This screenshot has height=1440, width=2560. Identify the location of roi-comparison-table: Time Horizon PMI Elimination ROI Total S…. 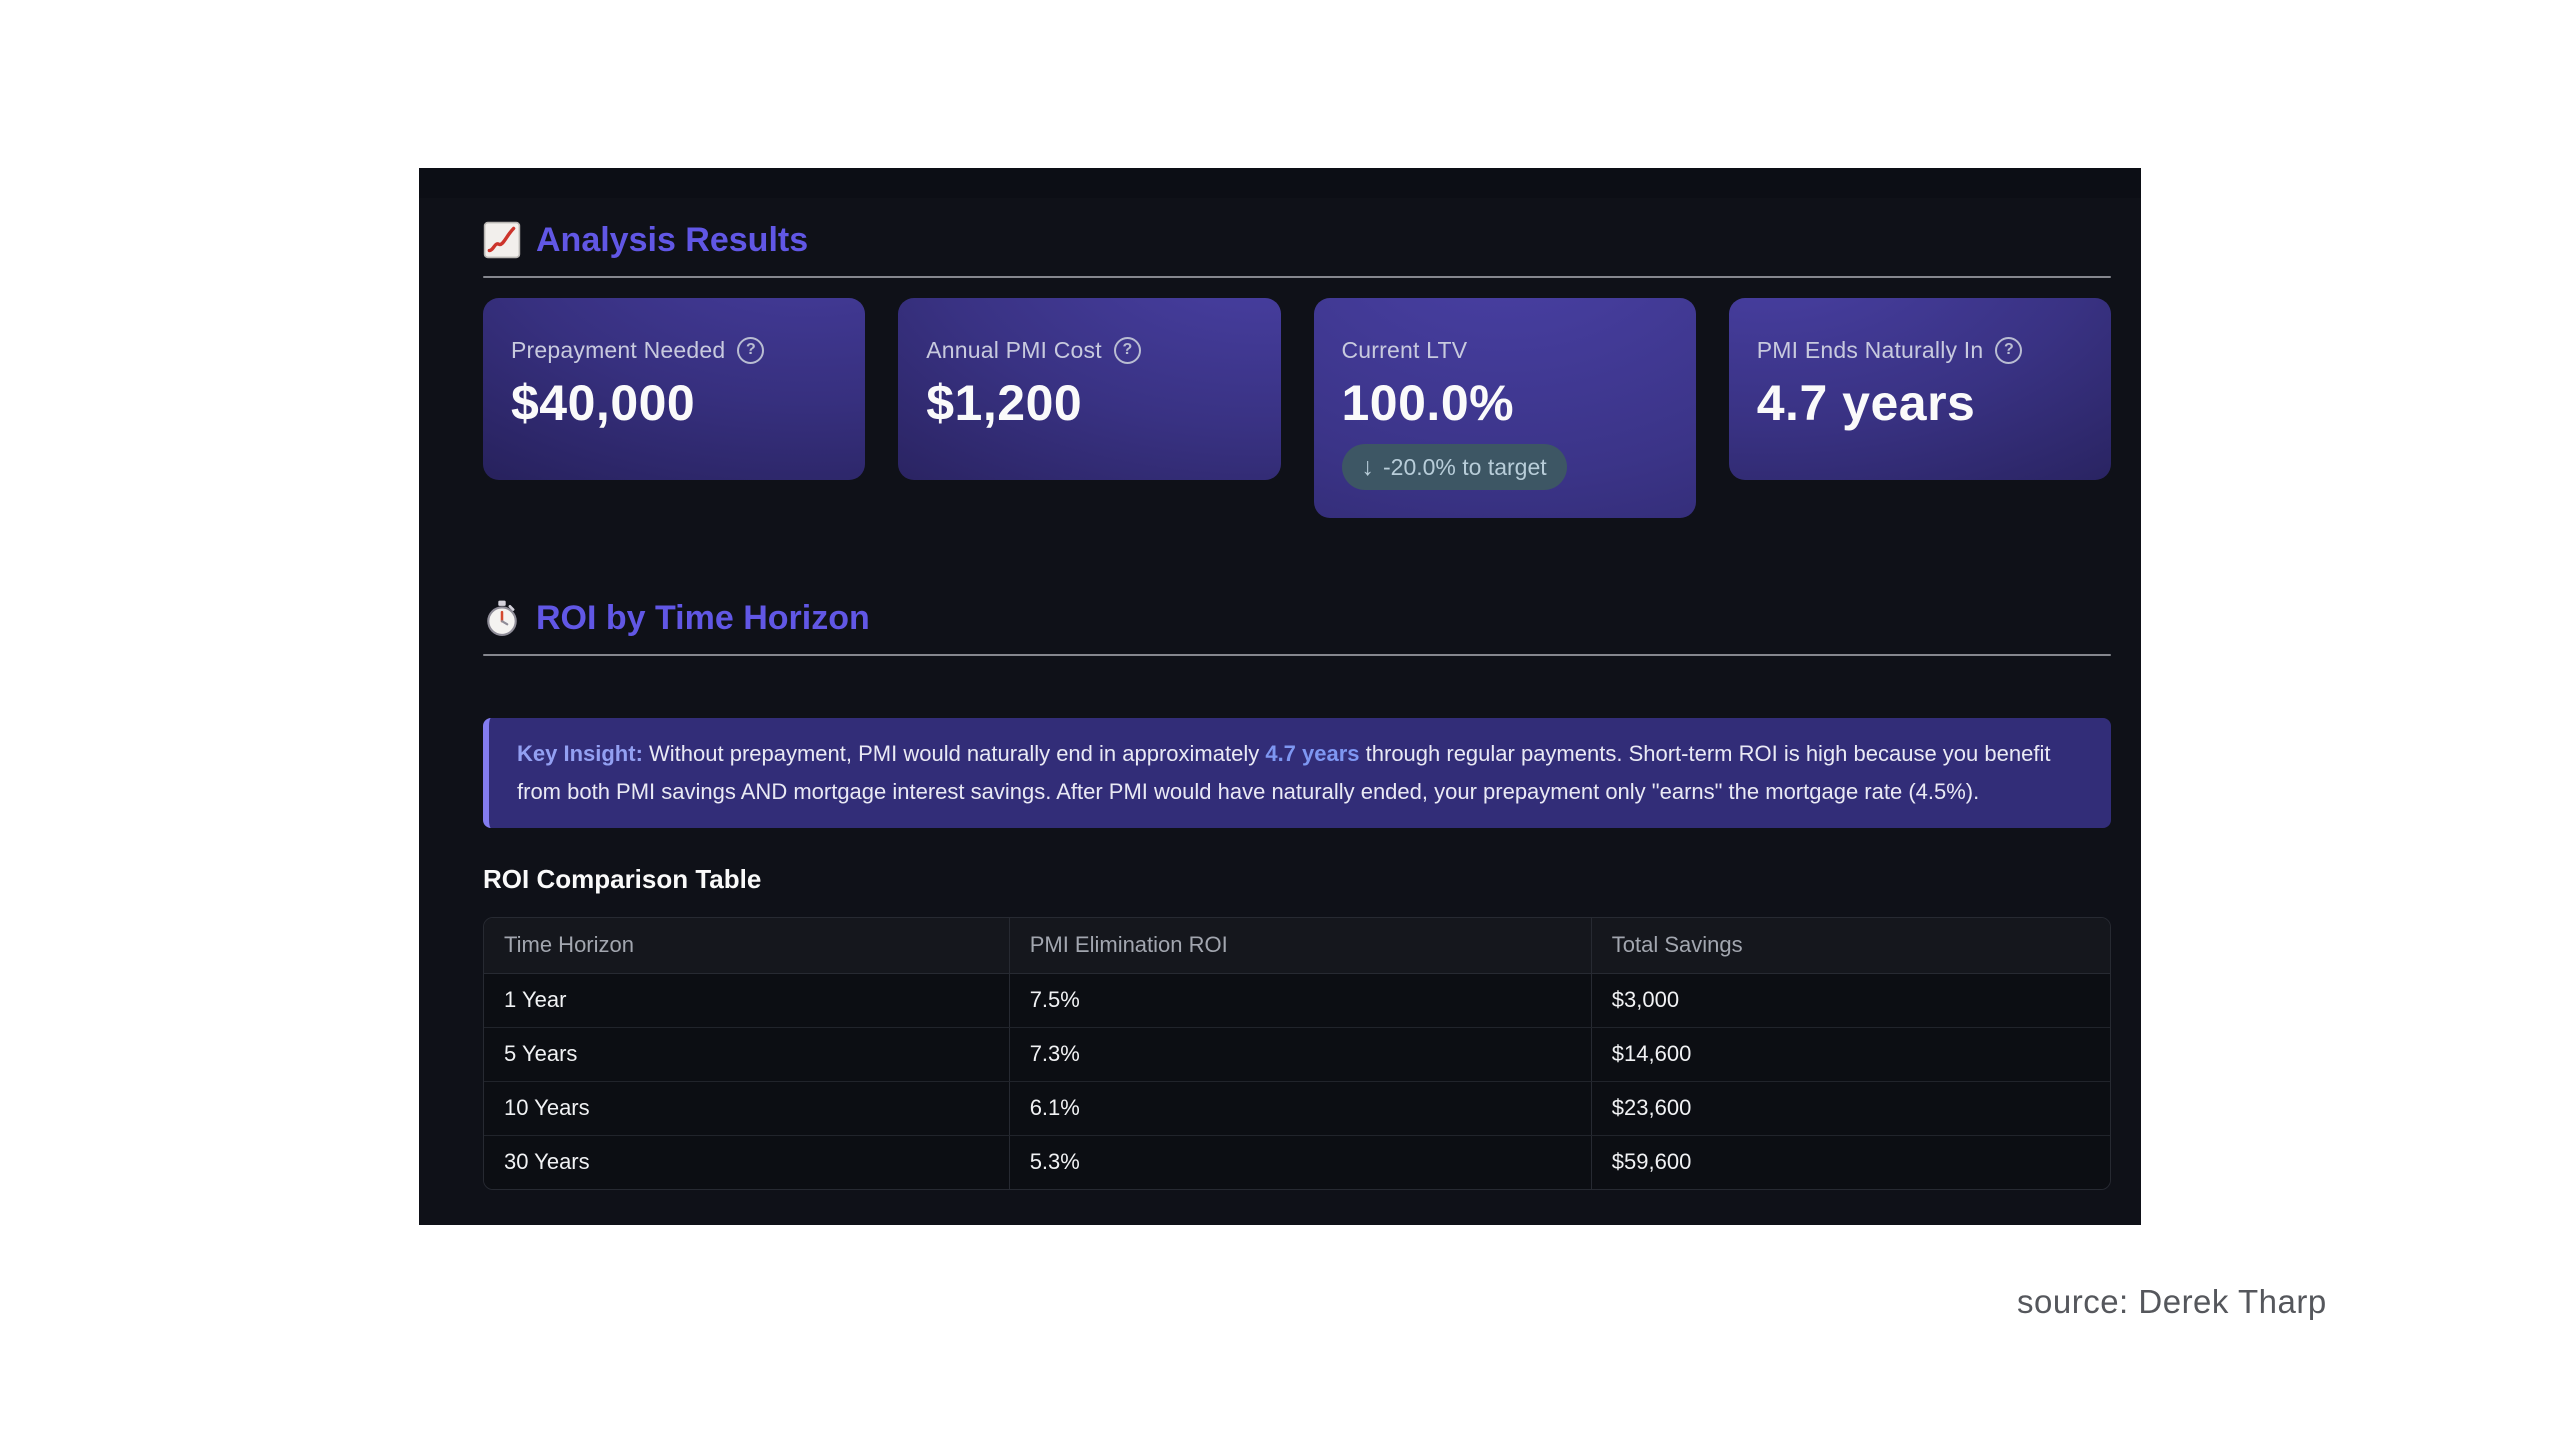
(1297, 1053).